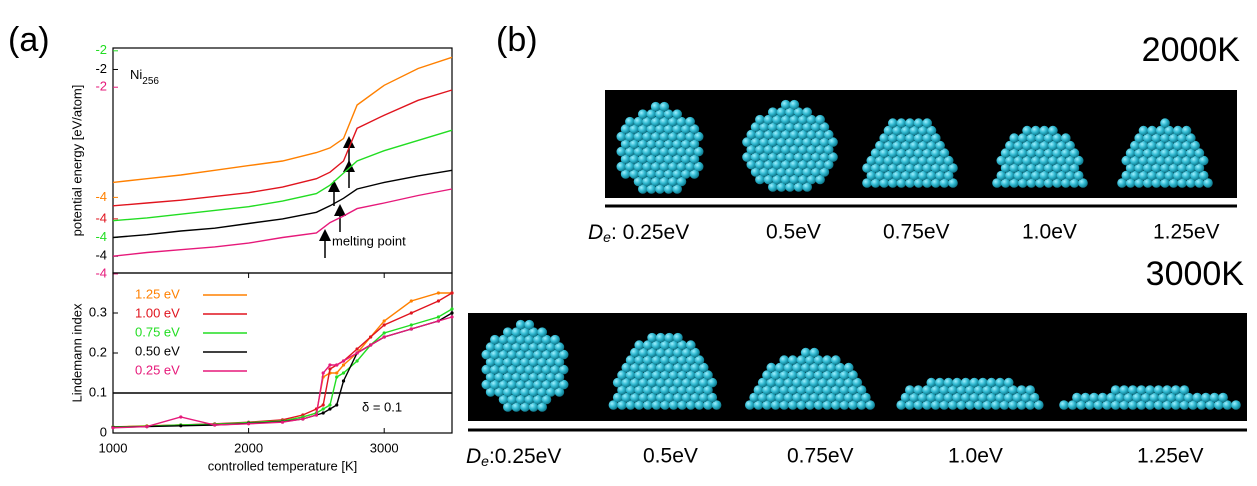 The width and height of the screenshot is (1257, 486). What do you see at coordinates (98, 391) in the screenshot?
I see `y-tick-label: 0.1` at bounding box center [98, 391].